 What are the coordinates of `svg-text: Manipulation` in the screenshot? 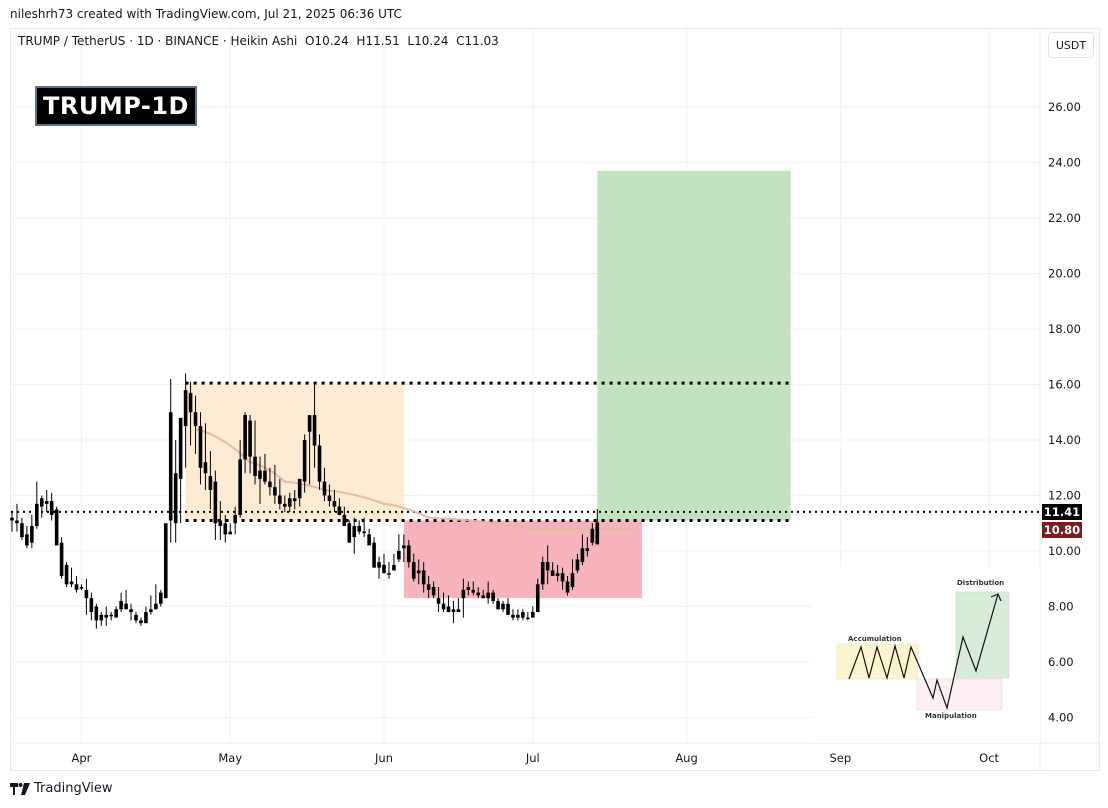 It's located at (951, 716).